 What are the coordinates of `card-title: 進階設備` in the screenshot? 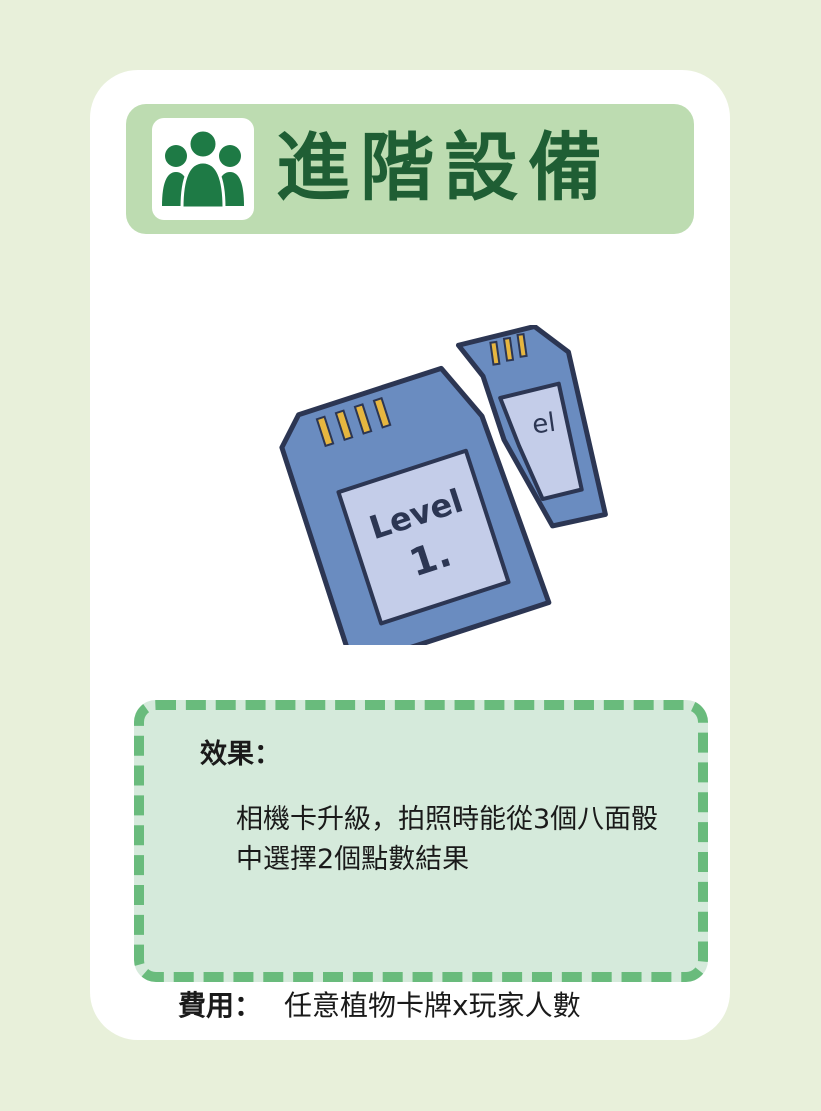 It's located at (444, 168).